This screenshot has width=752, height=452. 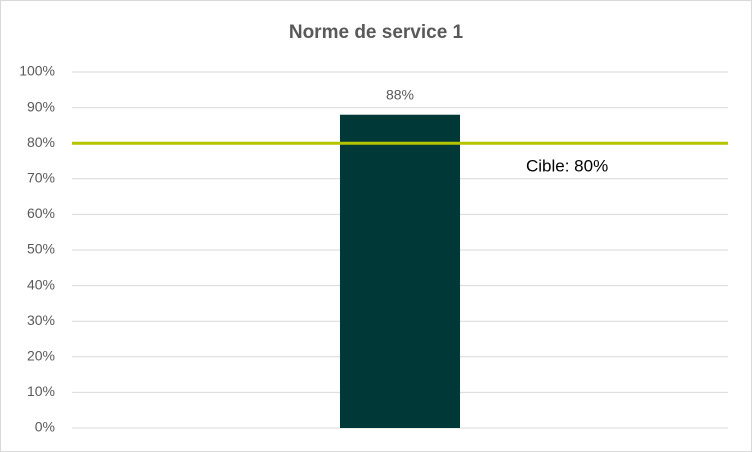 What do you see at coordinates (41, 106) in the screenshot?
I see `y-tick-label: 90%` at bounding box center [41, 106].